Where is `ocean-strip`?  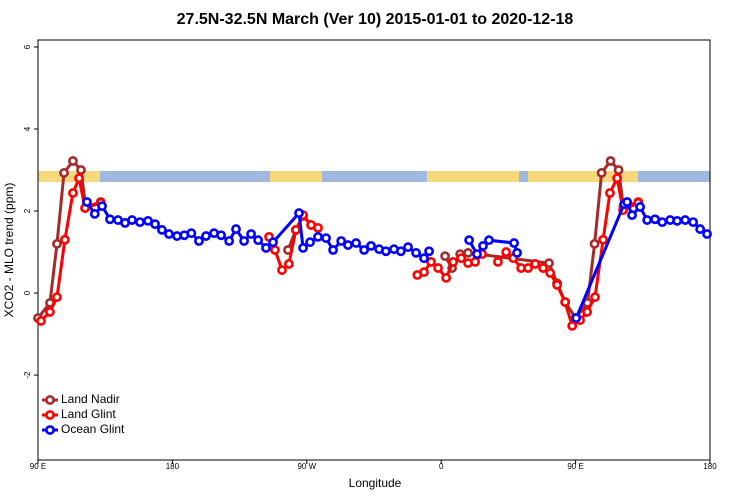 ocean-strip is located at coordinates (374, 176).